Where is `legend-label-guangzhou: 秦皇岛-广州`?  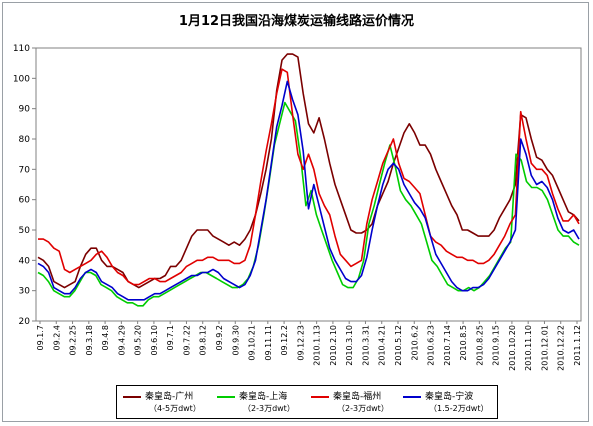 legend-label-guangzhou: 秦皇岛-广州 is located at coordinates (169, 397).